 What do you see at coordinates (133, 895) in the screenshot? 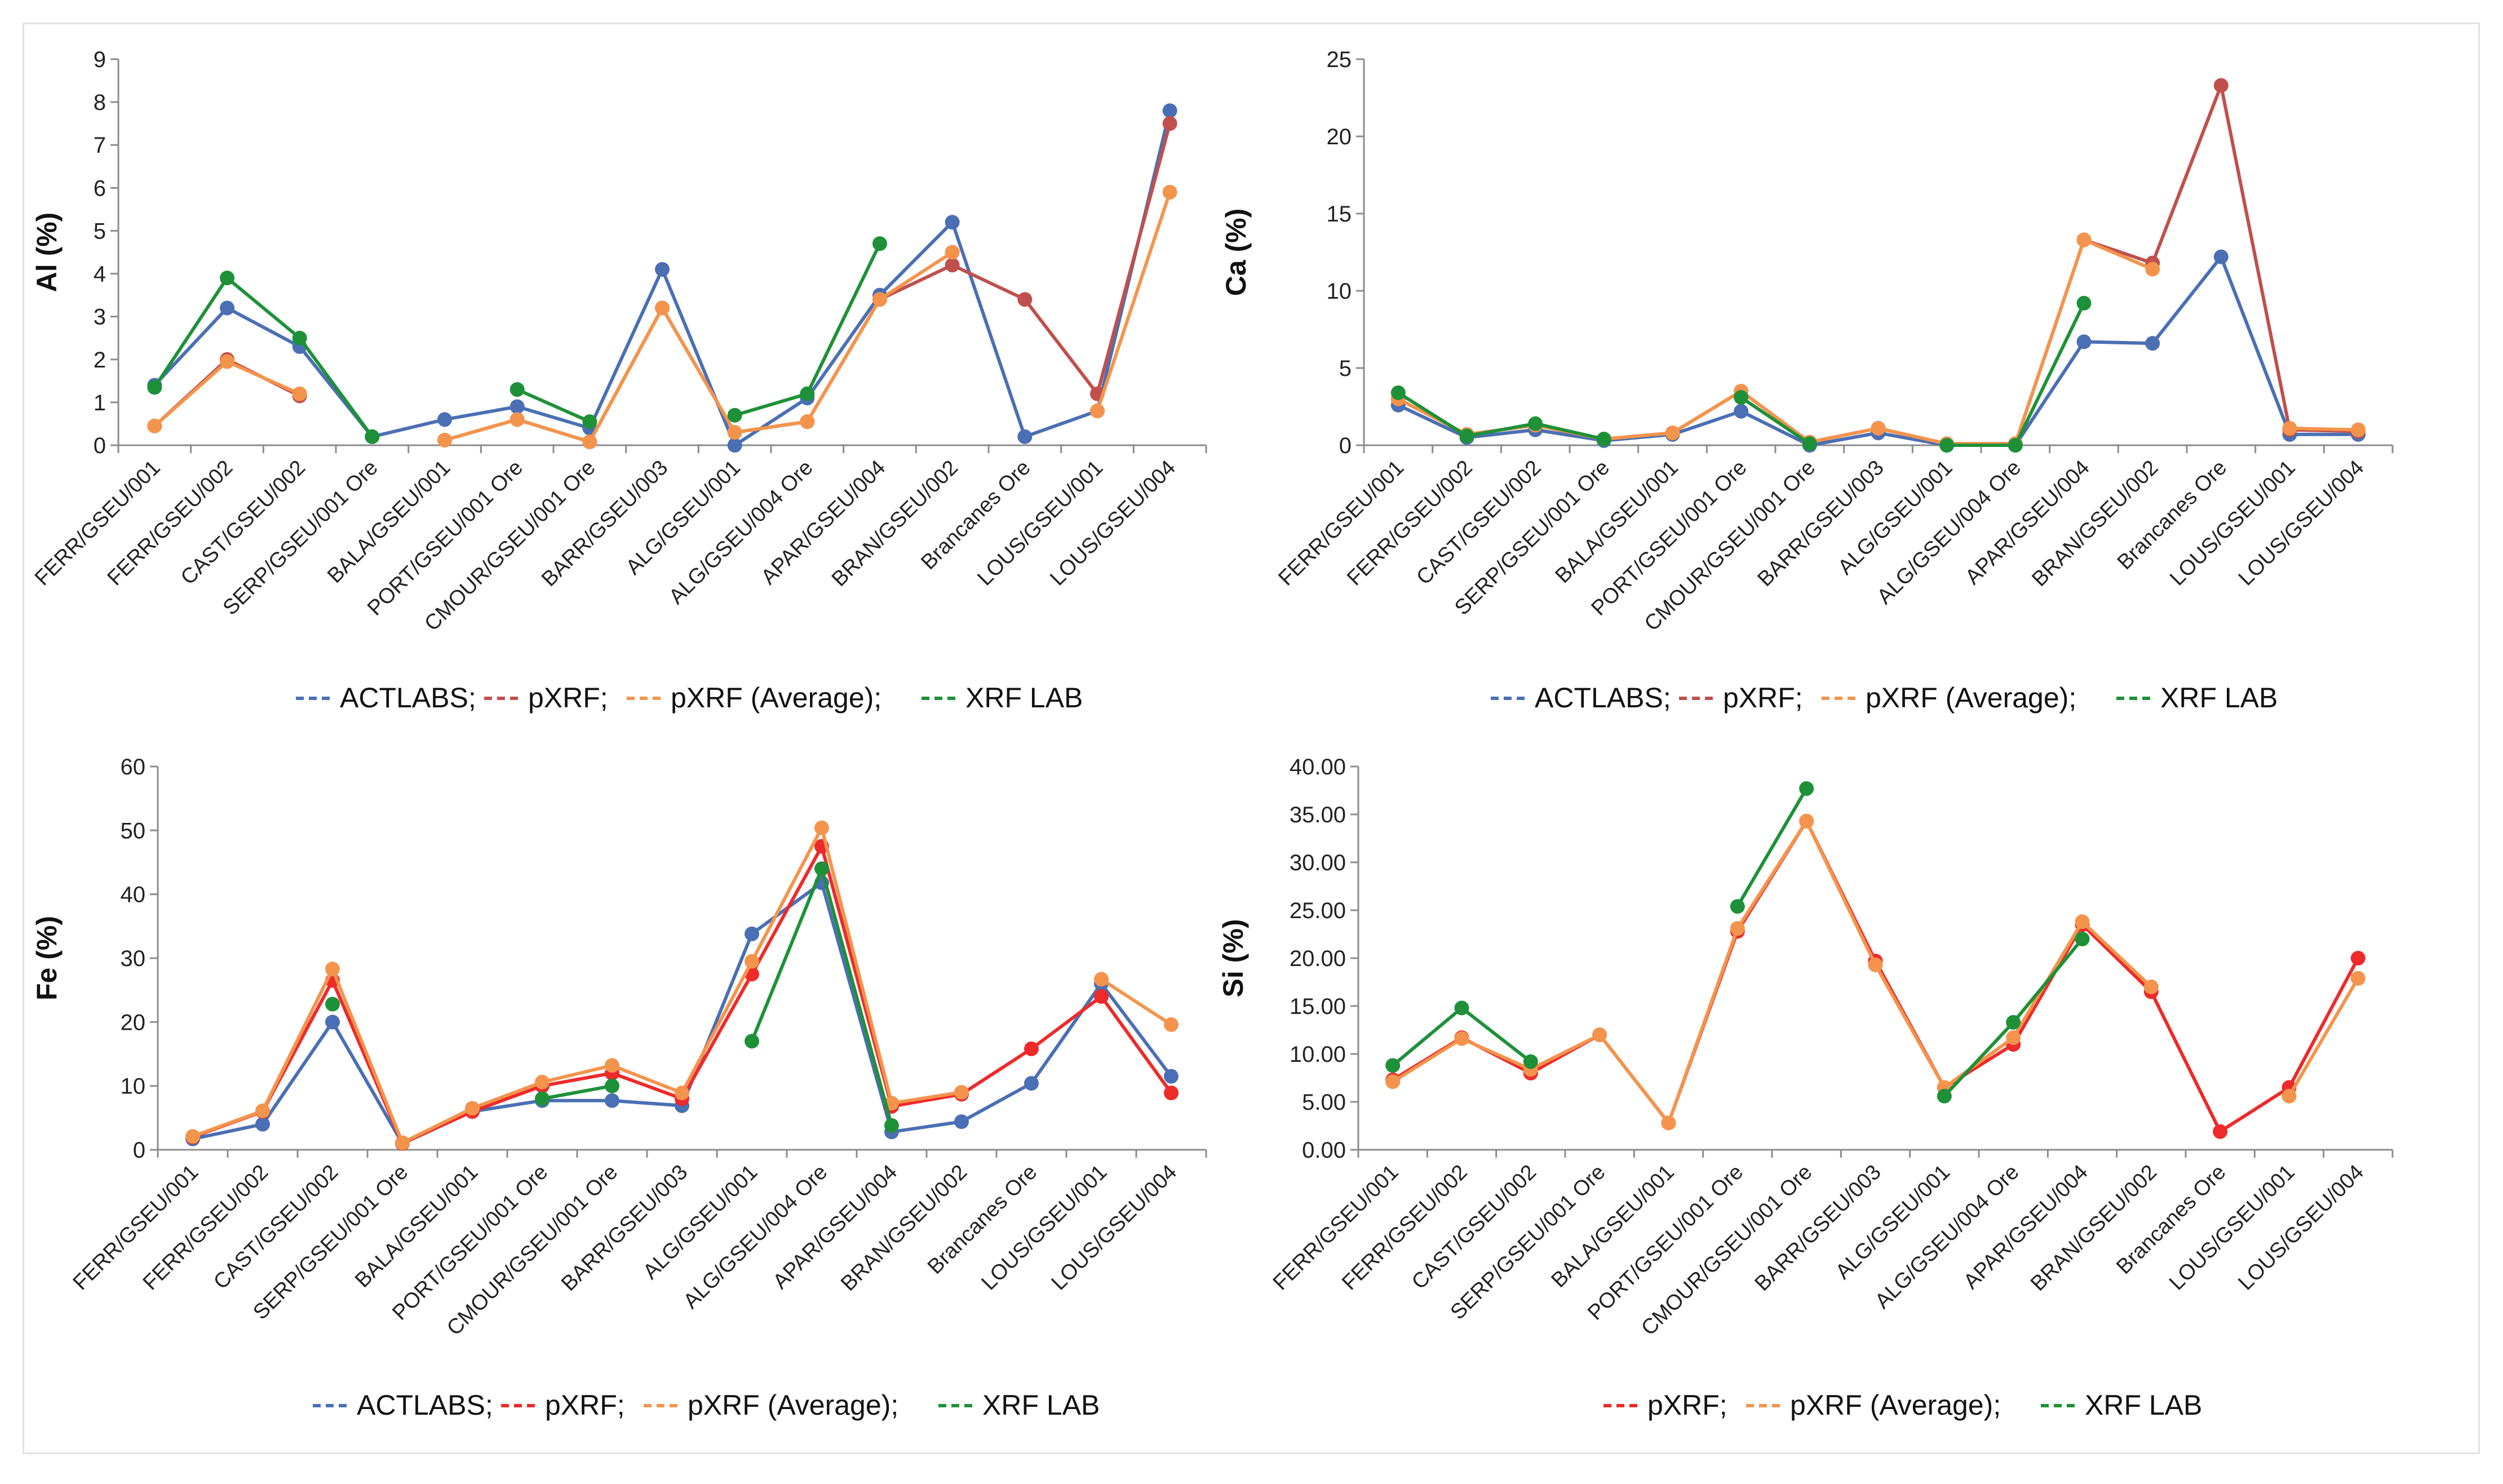
I see `y-tick-label: 40` at bounding box center [133, 895].